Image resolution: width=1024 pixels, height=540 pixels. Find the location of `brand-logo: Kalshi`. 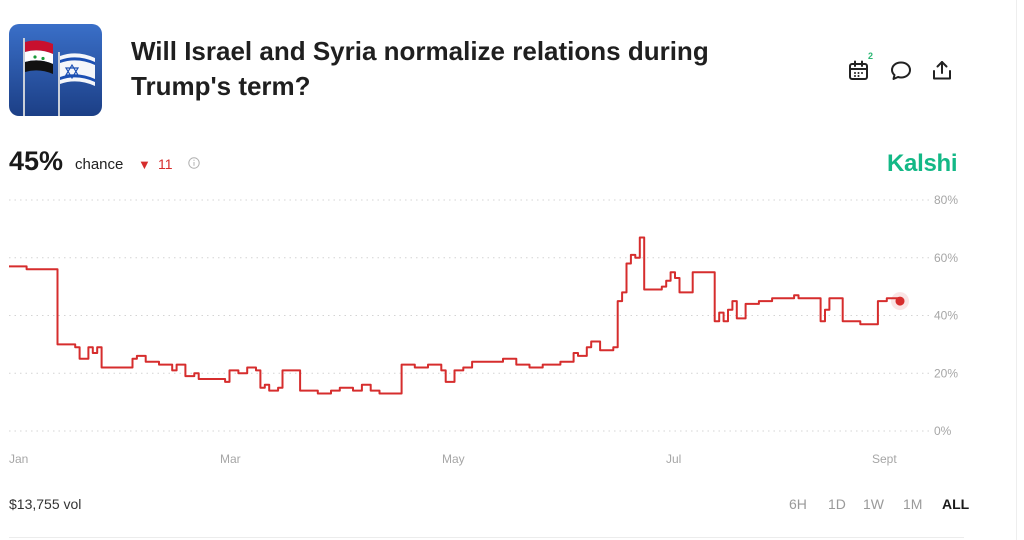

brand-logo: Kalshi is located at coordinates (922, 163).